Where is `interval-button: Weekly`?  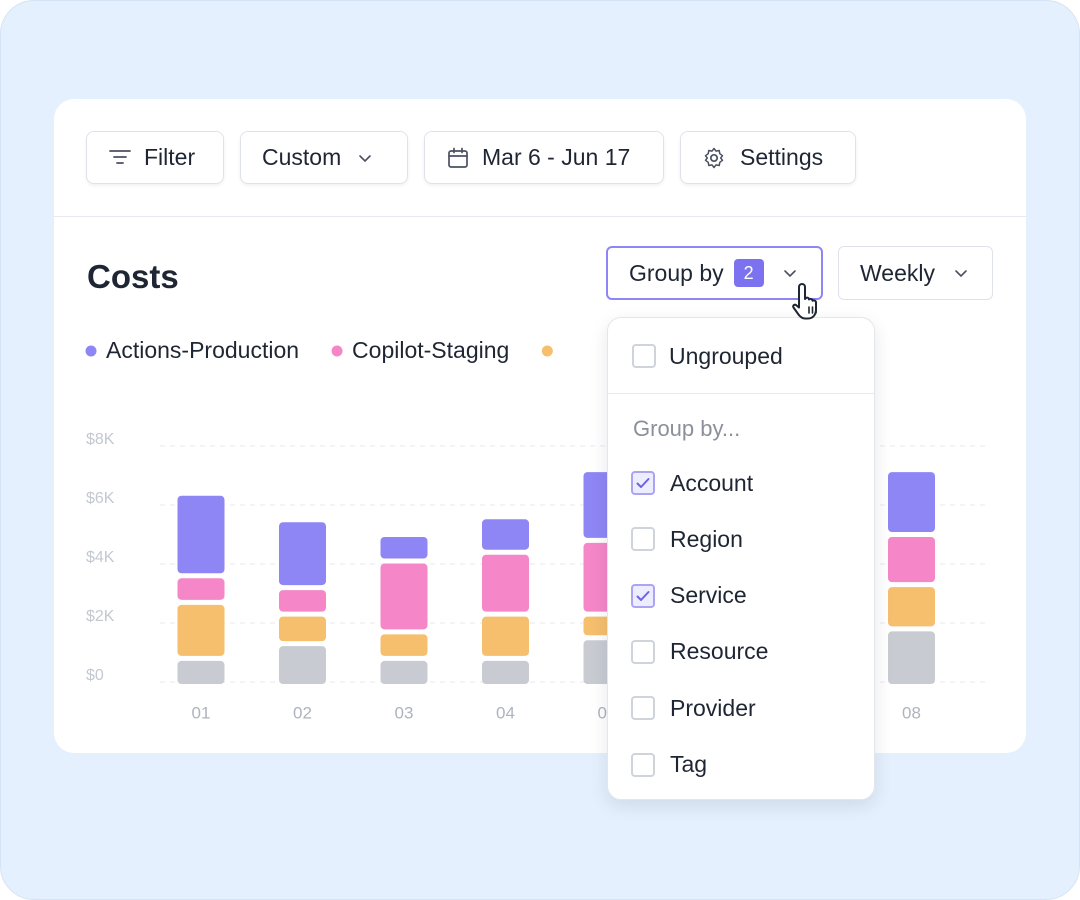 interval-button: Weekly is located at coordinates (915, 273).